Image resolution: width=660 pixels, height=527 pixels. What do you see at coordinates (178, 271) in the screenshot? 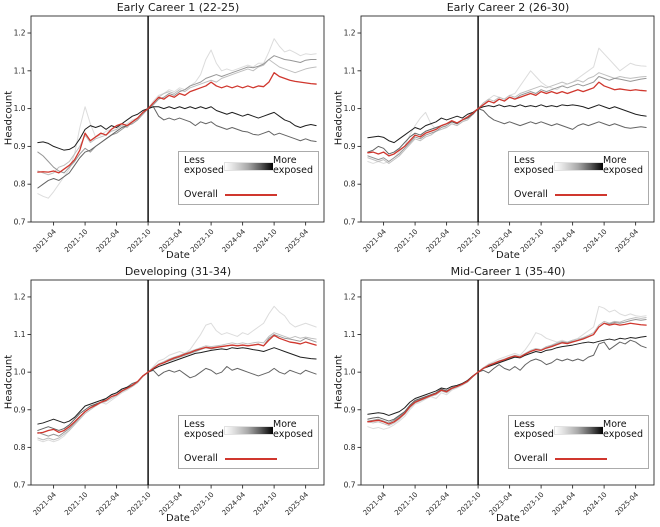
I see `subplot-title: Developing (31-34)` at bounding box center [178, 271].